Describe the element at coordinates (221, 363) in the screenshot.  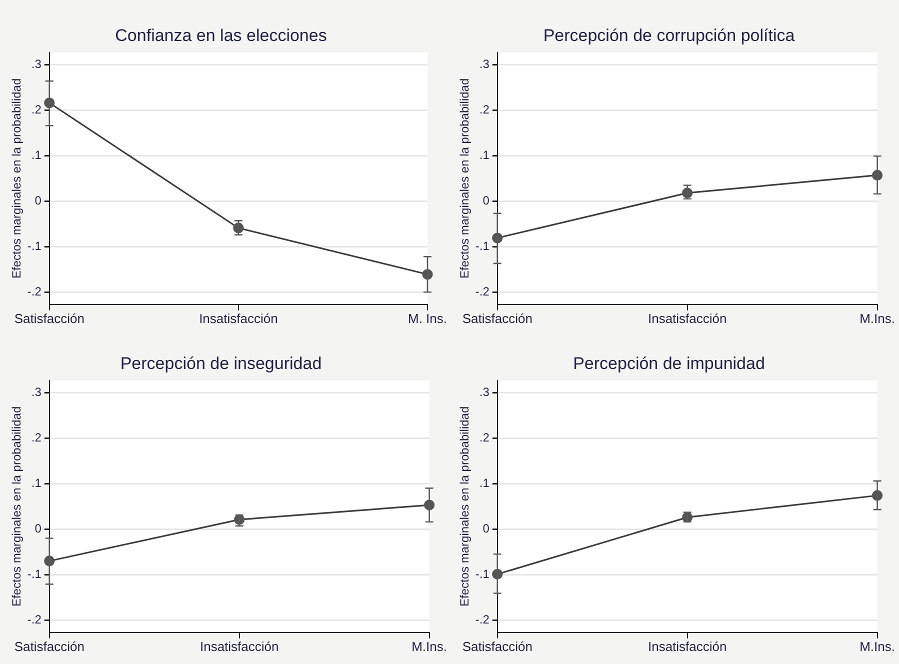
I see `chart-title: Percepción de inseguridad` at that location.